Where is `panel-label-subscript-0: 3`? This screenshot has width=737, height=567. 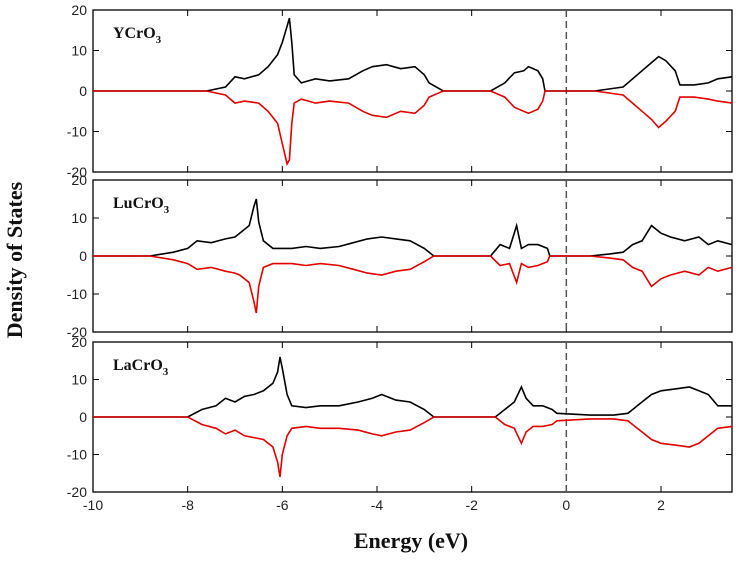 panel-label-subscript-0: 3 is located at coordinates (159, 40).